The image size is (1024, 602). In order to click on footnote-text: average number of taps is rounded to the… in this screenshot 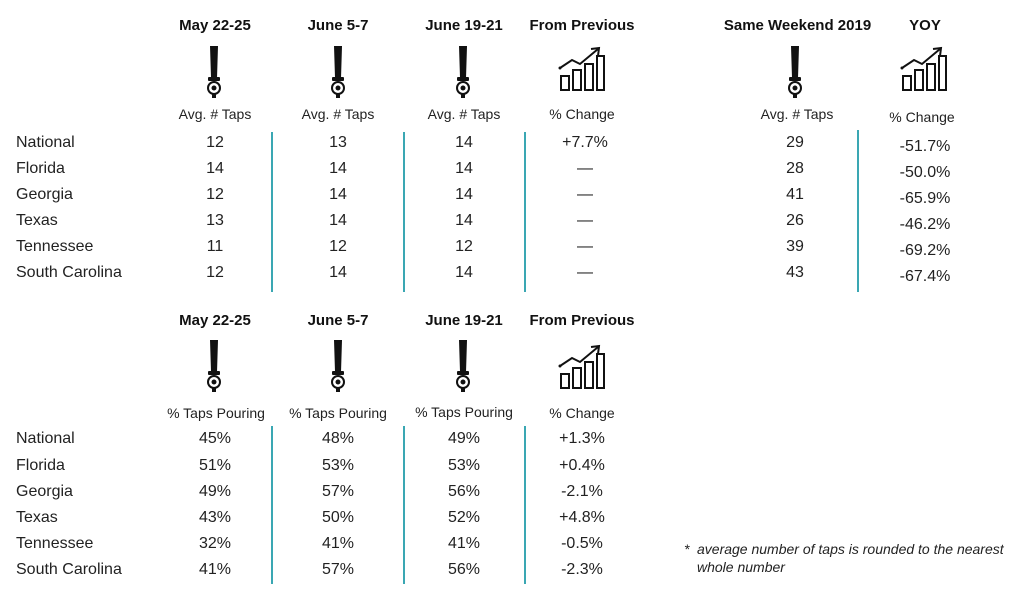, I will do `click(850, 558)`.